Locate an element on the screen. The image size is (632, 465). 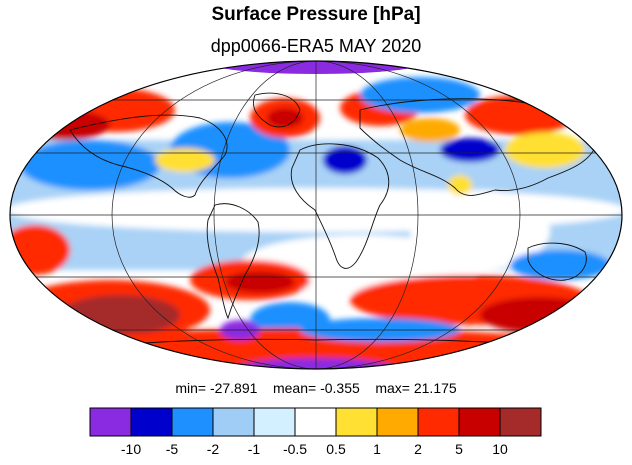
colorbar is located at coordinates (315, 422).